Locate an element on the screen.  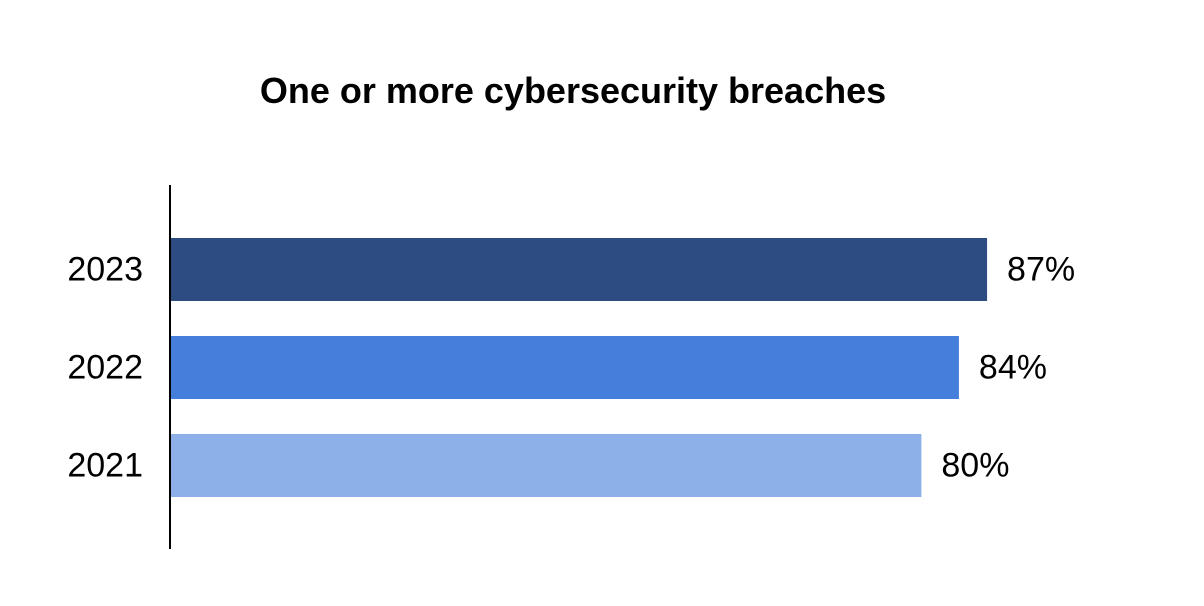
bar-2021 is located at coordinates (546, 465).